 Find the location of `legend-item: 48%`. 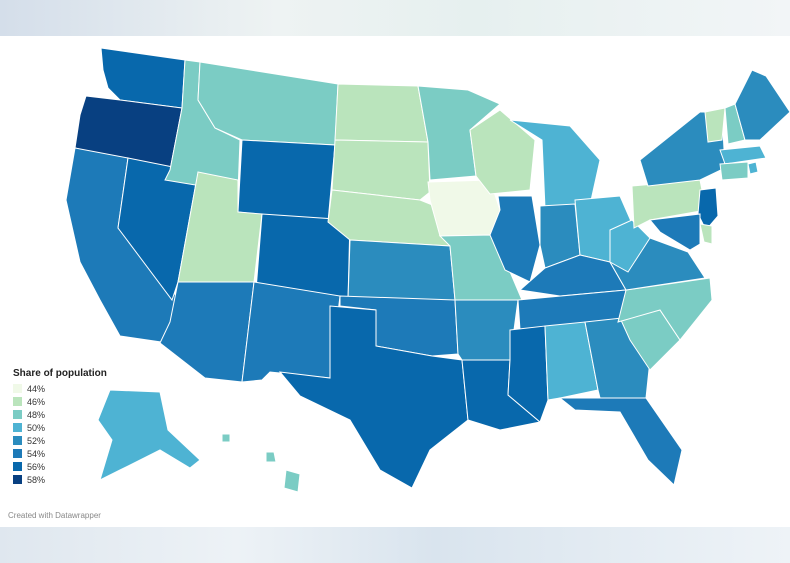

legend-item: 48% is located at coordinates (60, 414).